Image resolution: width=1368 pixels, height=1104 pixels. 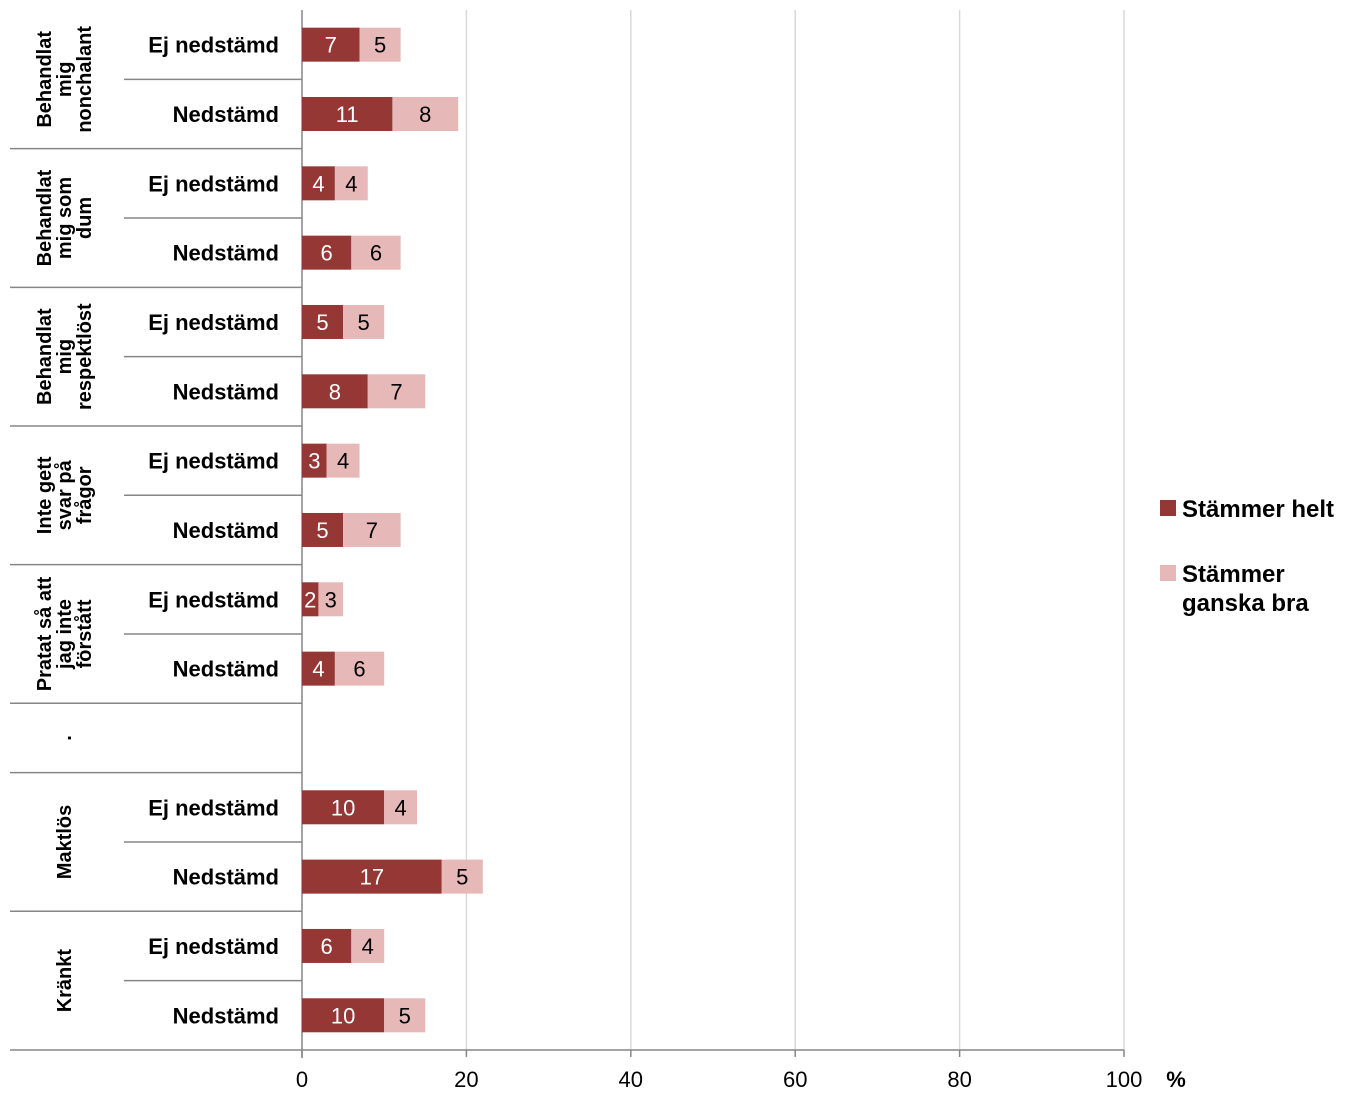 I want to click on group-label-text: Behandlatmigrespektlöst, so click(x=65, y=356).